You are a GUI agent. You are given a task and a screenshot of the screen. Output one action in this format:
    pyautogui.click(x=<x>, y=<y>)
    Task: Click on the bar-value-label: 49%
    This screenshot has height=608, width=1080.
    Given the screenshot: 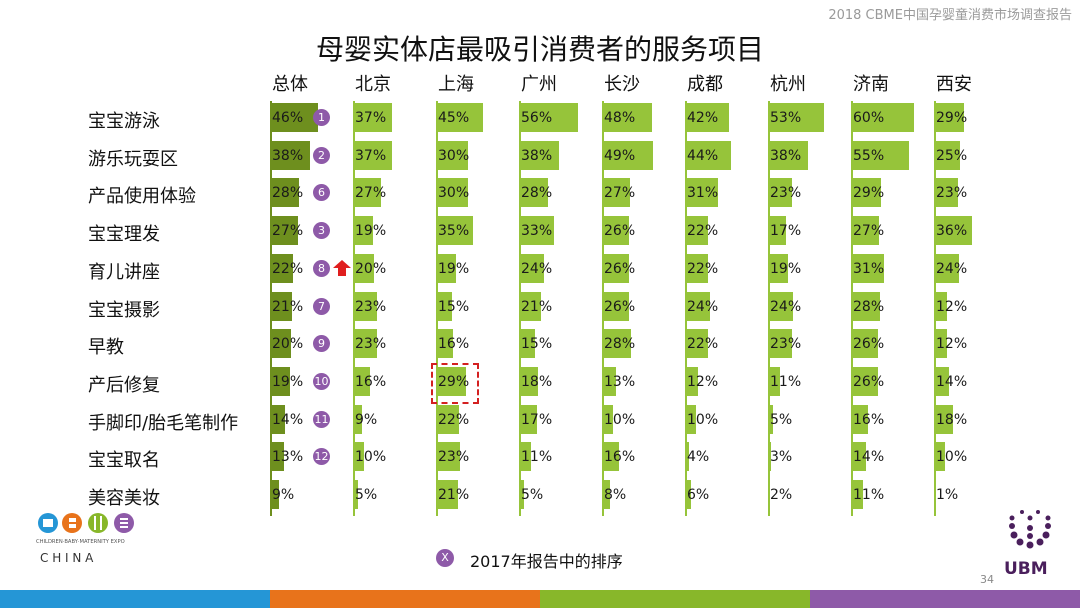 What is the action you would take?
    pyautogui.click(x=620, y=155)
    